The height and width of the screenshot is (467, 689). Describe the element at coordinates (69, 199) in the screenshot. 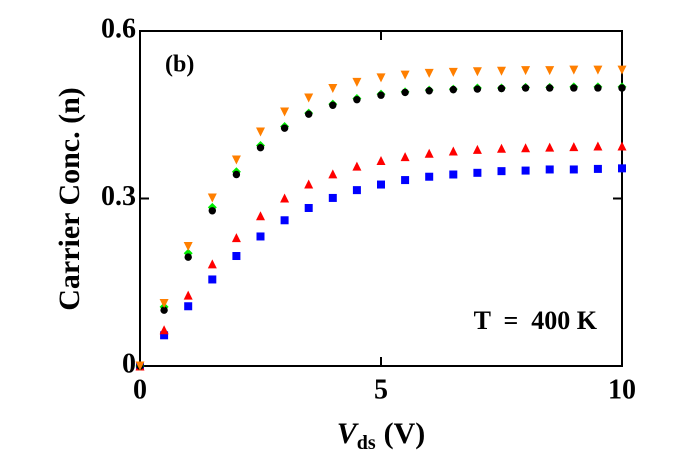

I see `y-axis-label: Carrier Conc. (n)` at that location.